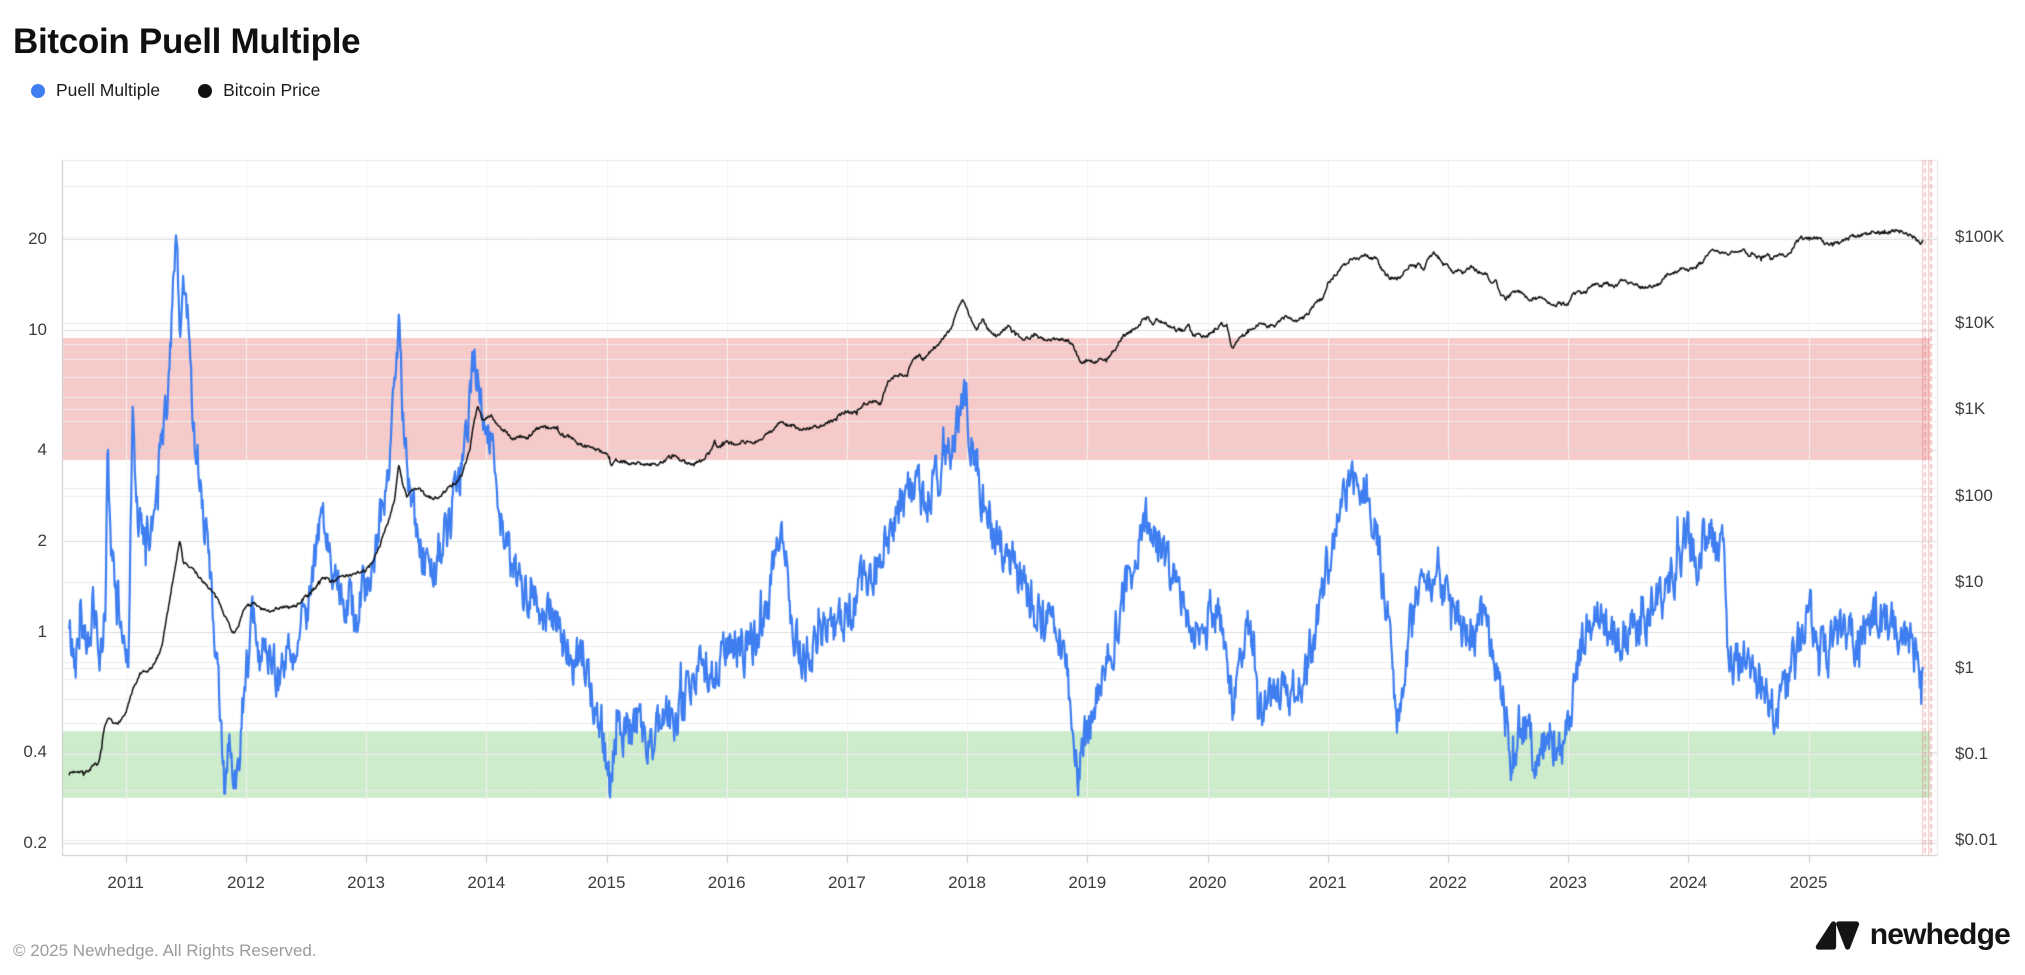  I want to click on newhedge-brand: newhedge, so click(1912, 935).